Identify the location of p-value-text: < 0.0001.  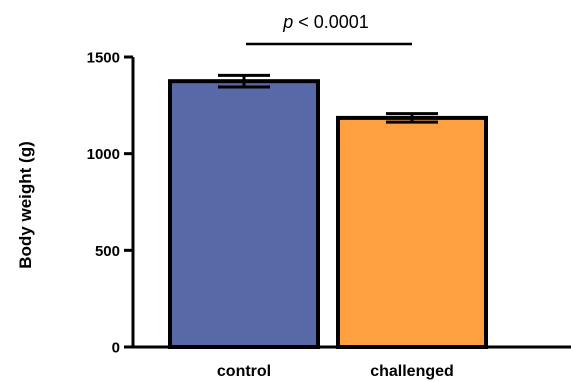
(331, 22).